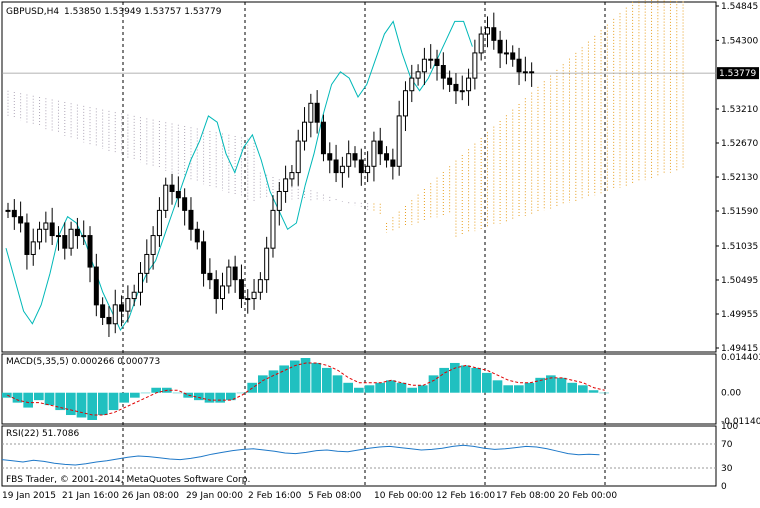 The width and height of the screenshot is (760, 508). Describe the element at coordinates (727, 445) in the screenshot. I see `rsi-y-tick-label: 70` at that location.